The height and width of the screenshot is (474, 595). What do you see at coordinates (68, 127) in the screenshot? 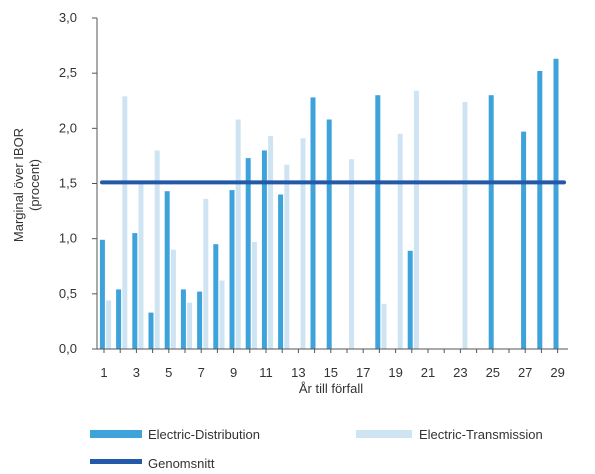
I see `y-tick-label: 2,0` at bounding box center [68, 127].